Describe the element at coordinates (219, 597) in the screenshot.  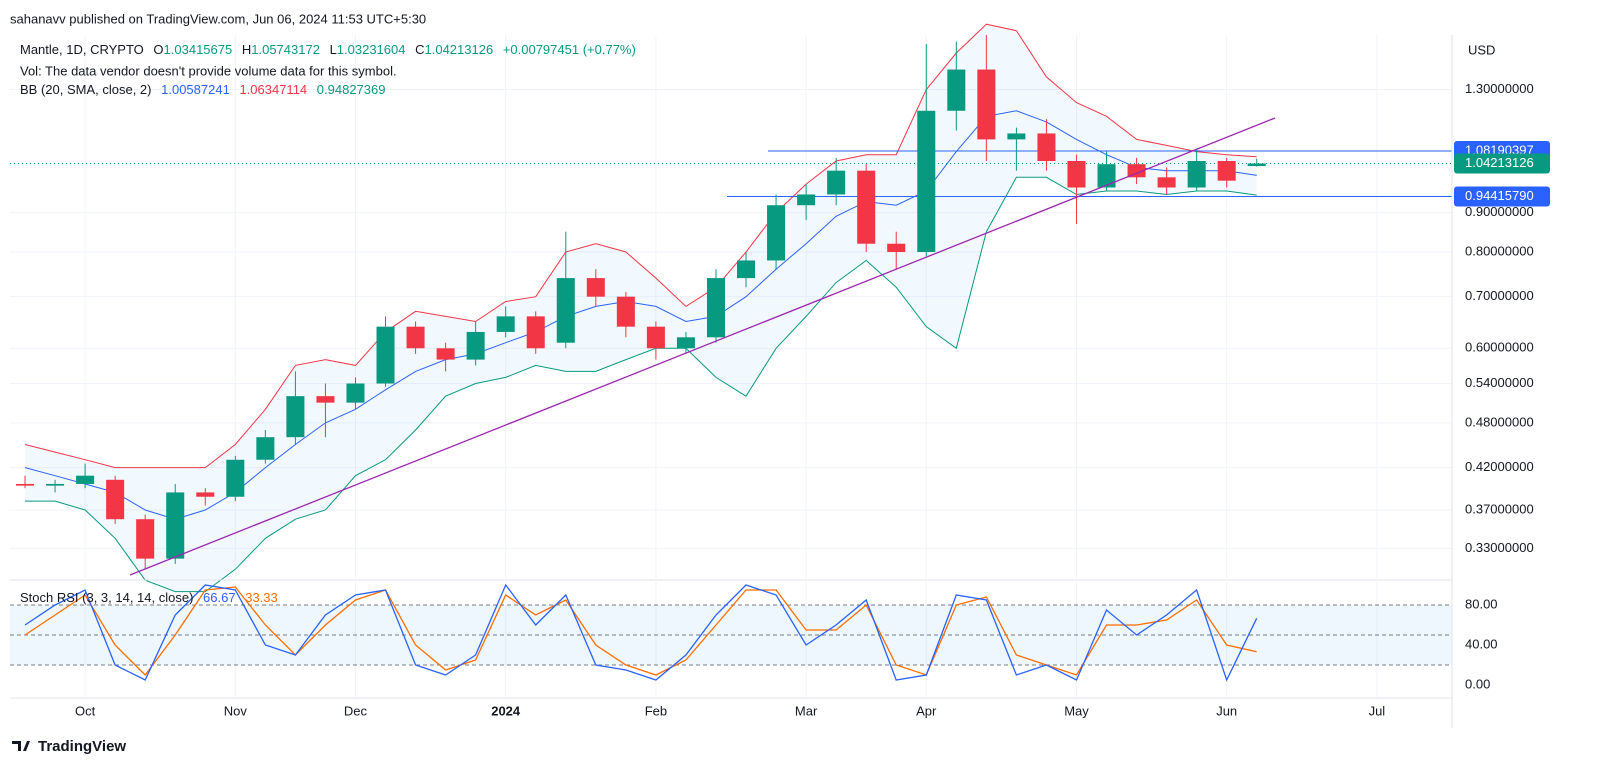
I see `stoch-k-value: 66.67` at that location.